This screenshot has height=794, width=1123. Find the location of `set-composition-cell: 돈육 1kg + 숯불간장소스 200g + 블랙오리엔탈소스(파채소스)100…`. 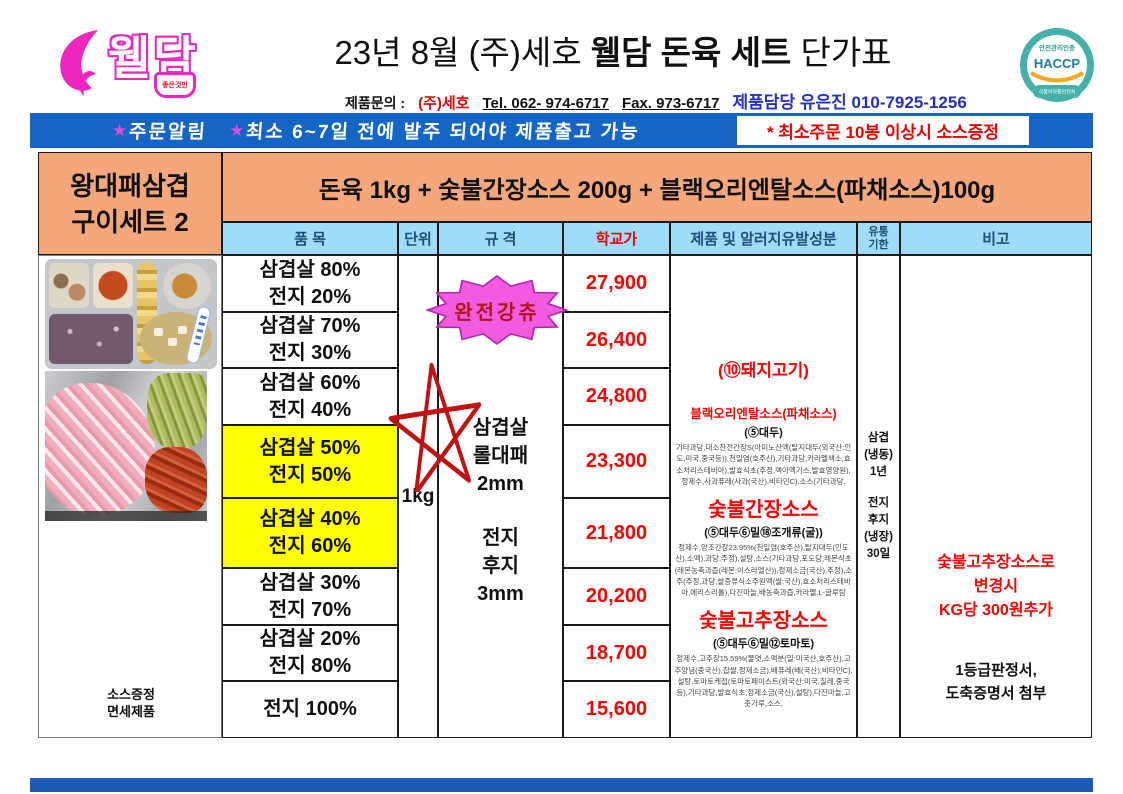

set-composition-cell: 돈육 1kg + 숯불간장소스 200g + 블랙오리엔탈소스(파채소스)100… is located at coordinates (657, 187).